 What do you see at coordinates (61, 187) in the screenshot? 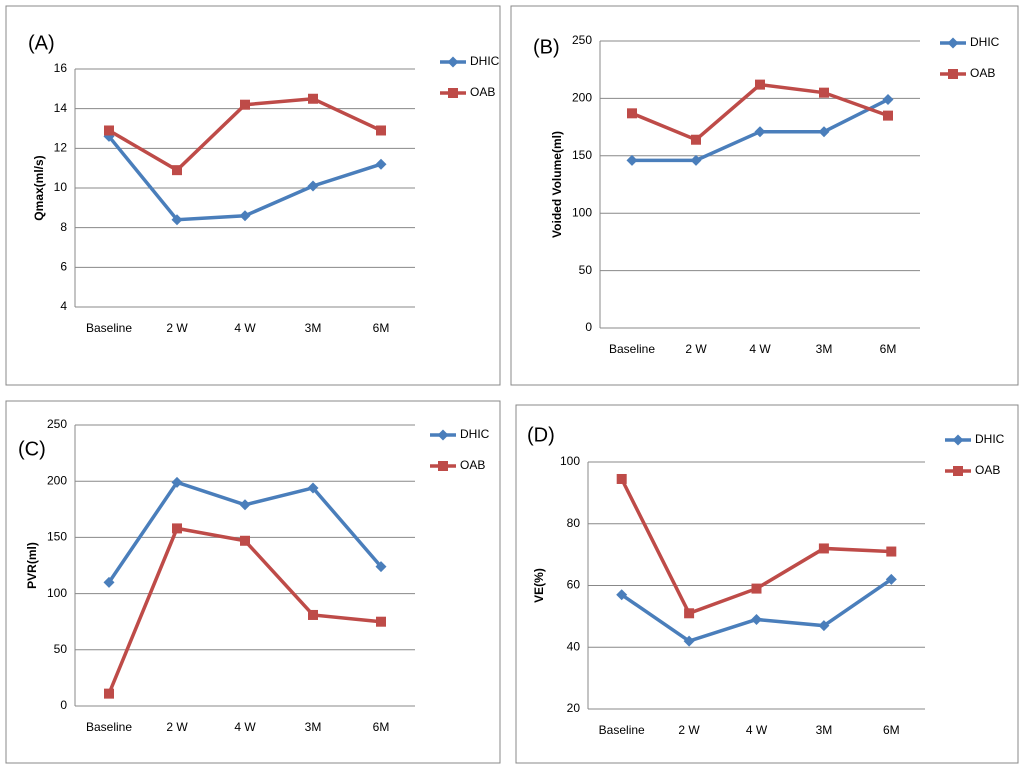
I see `y-tick-label: 10` at bounding box center [61, 187].